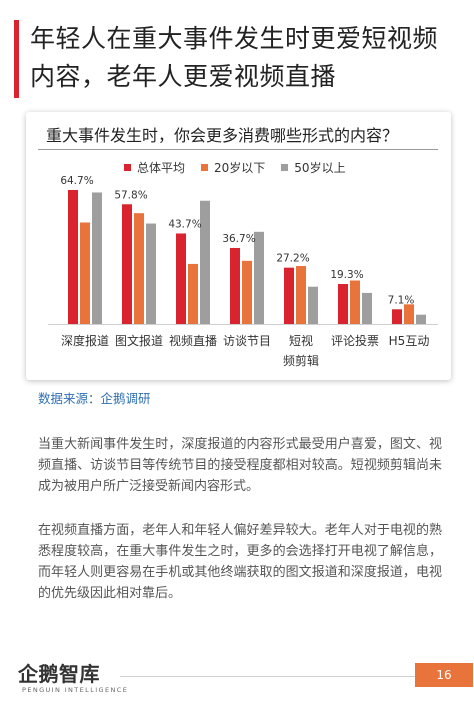 This screenshot has width=474, height=711. What do you see at coordinates (355, 340) in the screenshot?
I see `category-label-5: 评论投票` at bounding box center [355, 340].